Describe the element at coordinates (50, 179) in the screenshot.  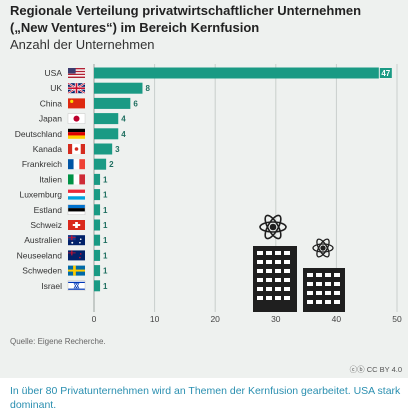
I see `category-label: Italien` at that location.